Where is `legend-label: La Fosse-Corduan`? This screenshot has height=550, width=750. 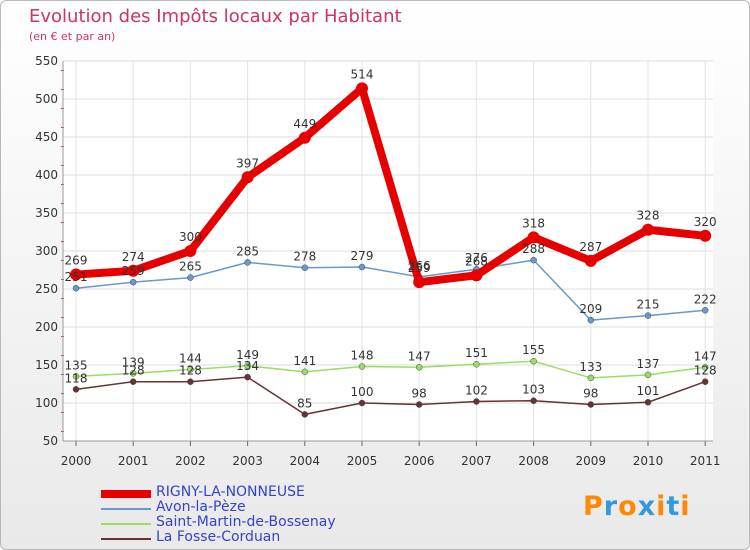 legend-label: La Fosse-Corduan is located at coordinates (218, 537).